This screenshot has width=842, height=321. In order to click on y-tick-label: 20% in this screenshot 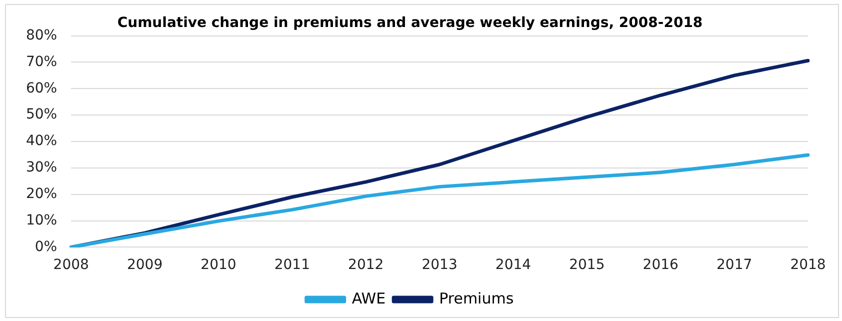, I will do `click(42, 194)`.